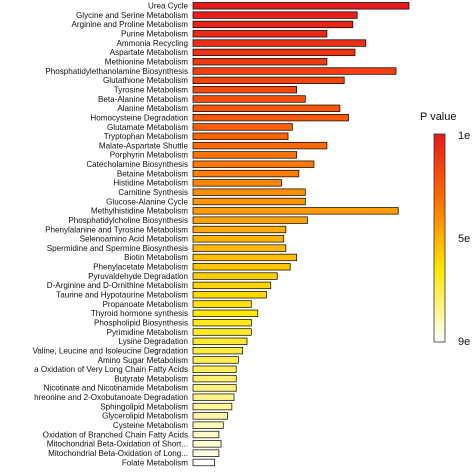  Describe the element at coordinates (143, 360) in the screenshot. I see `category-label: Amino Sugar Metabolism` at that location.